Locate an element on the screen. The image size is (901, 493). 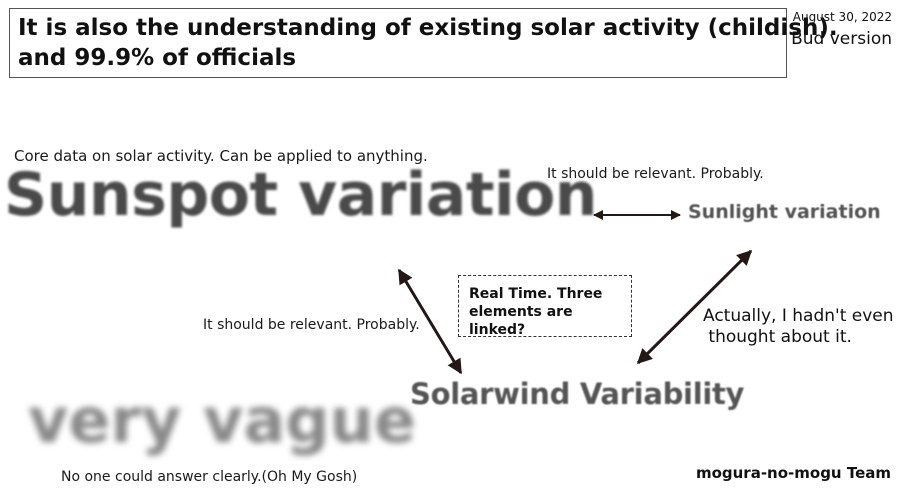
arrow-sunspot-solarwind is located at coordinates (430, 321).